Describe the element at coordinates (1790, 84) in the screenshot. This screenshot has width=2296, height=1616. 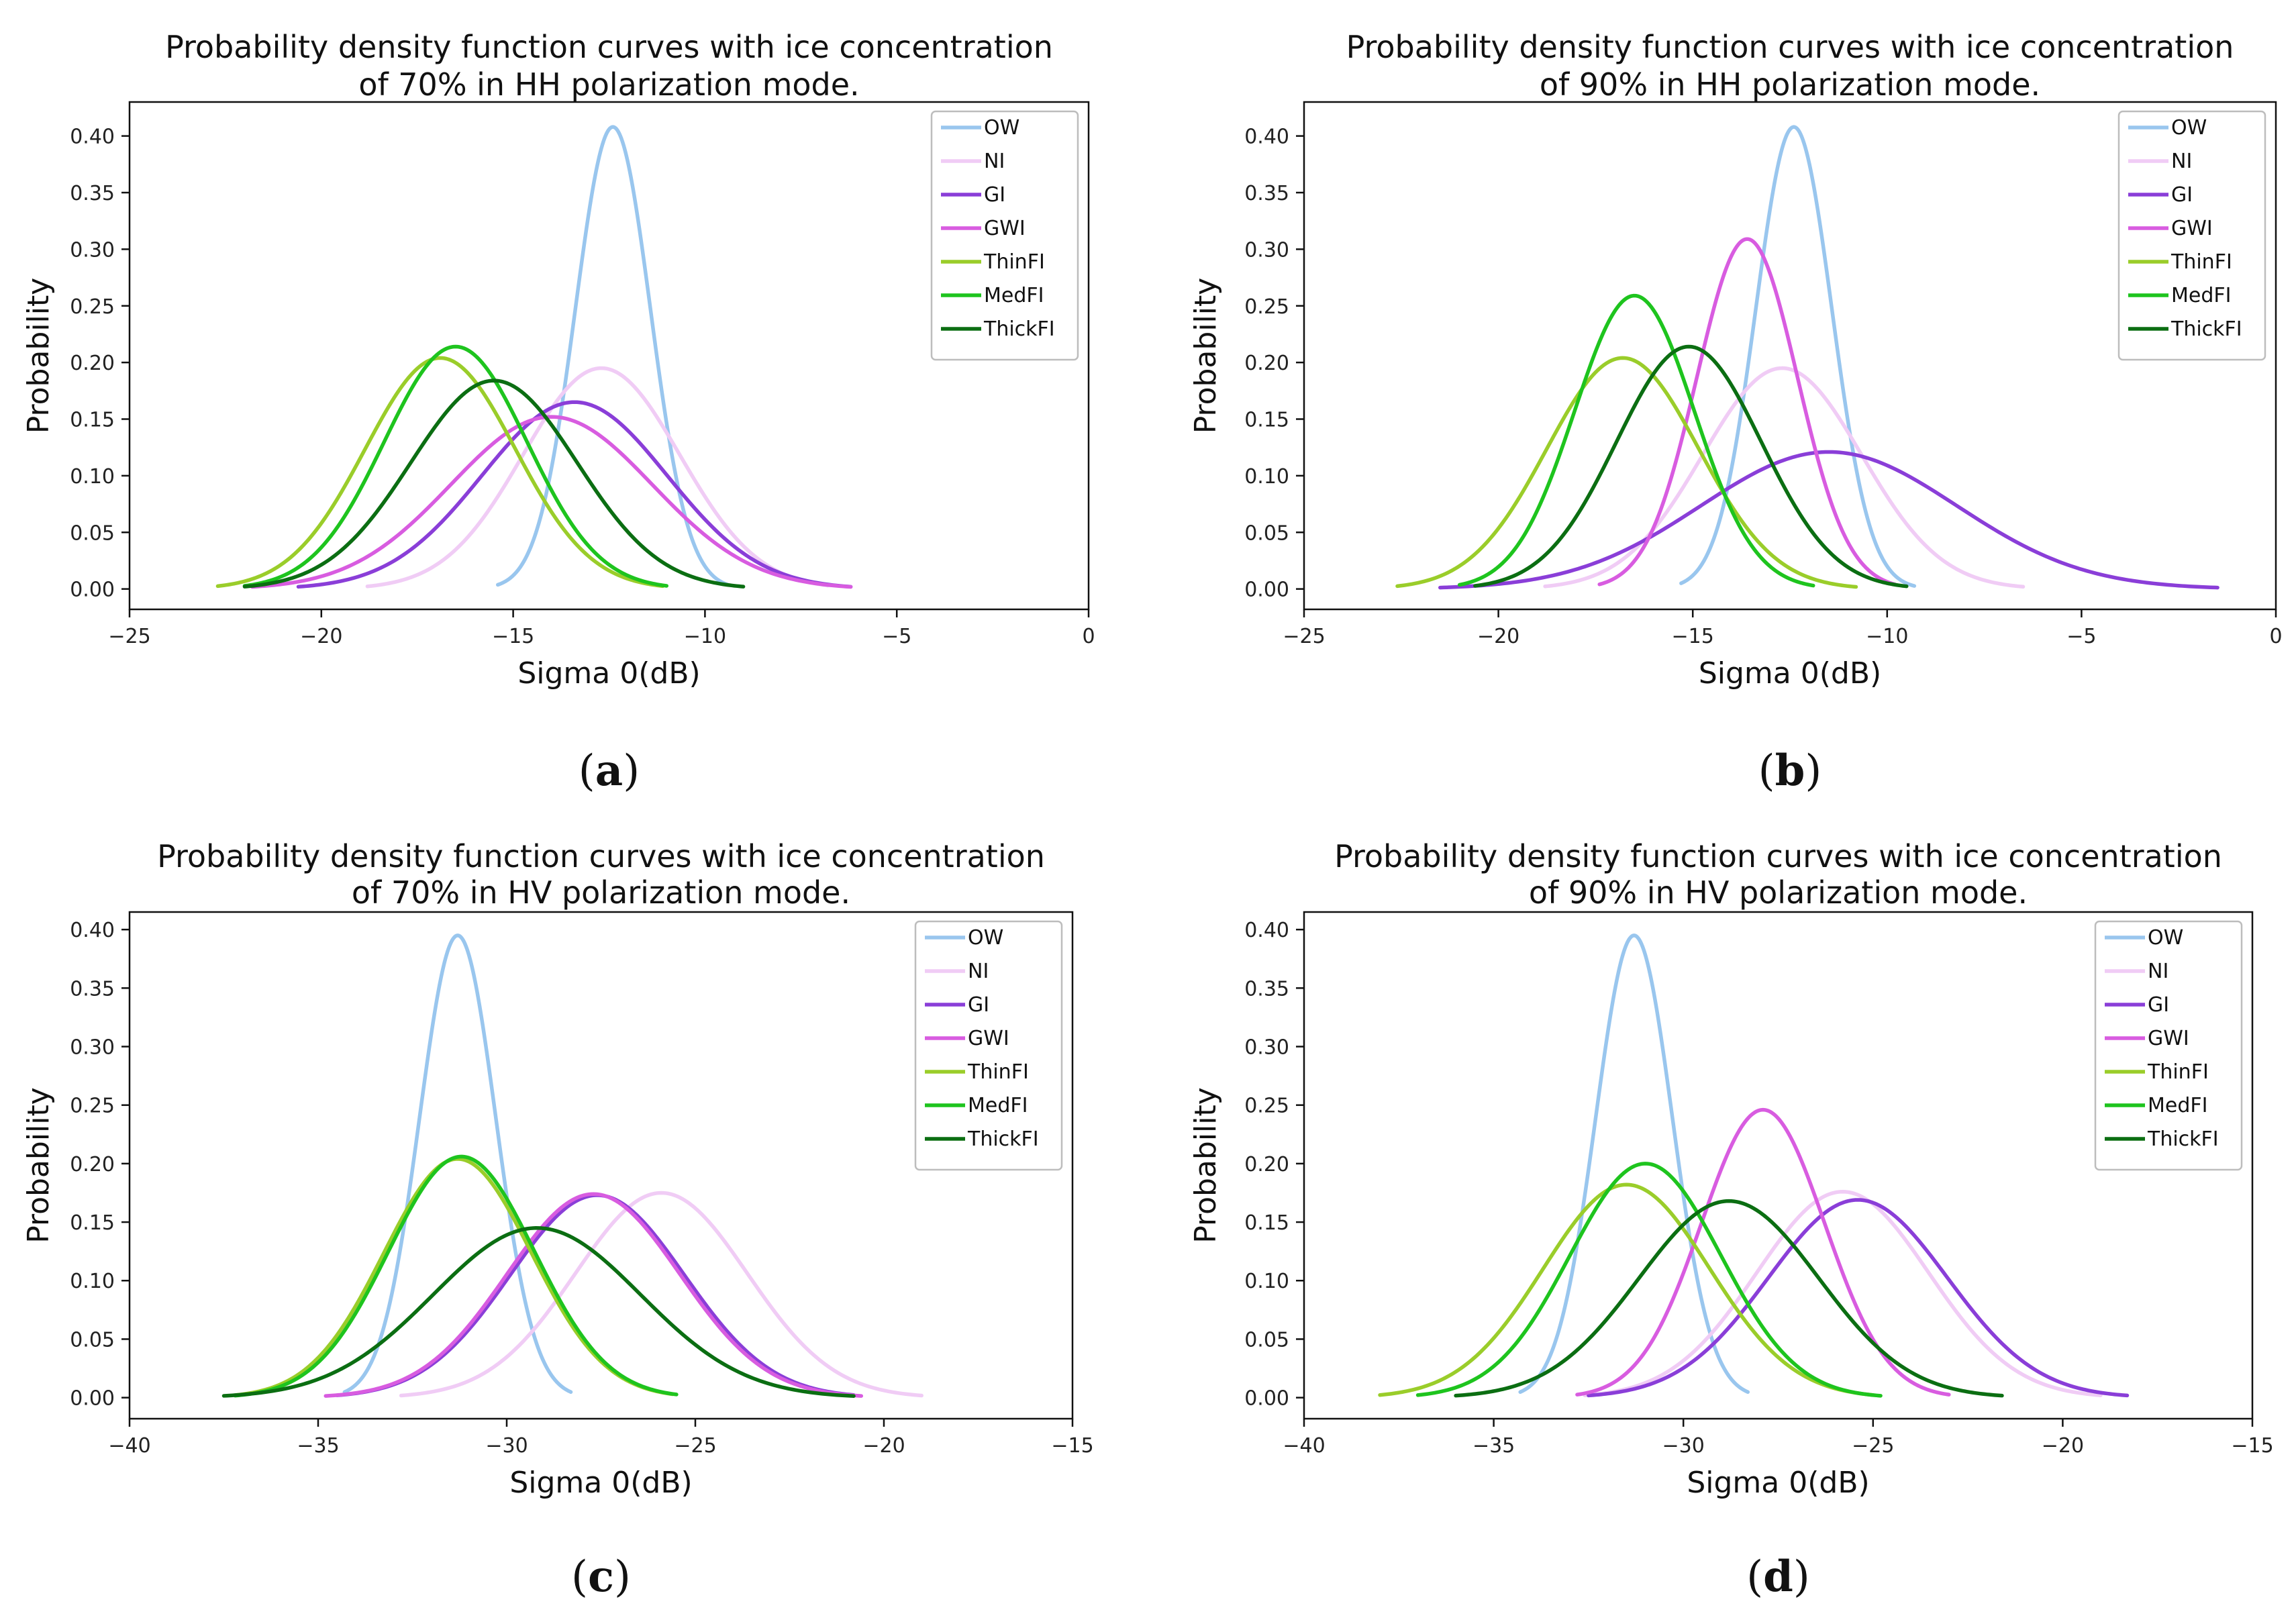
I see `chart-title-line: of 90% in HH polarization mode.` at that location.